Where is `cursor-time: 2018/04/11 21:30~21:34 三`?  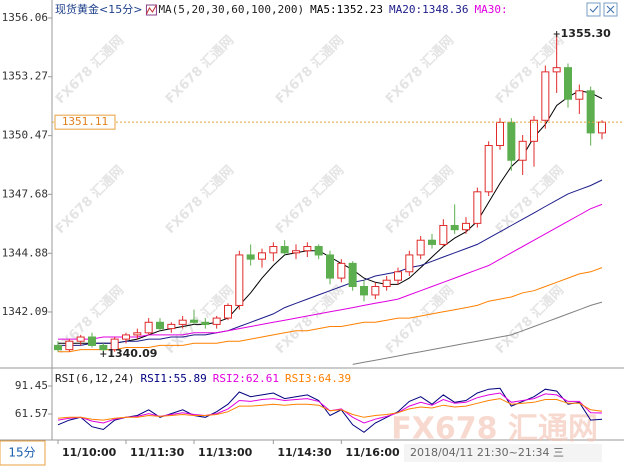 cursor-time: 2018/04/11 21:30~21:34 三 is located at coordinates (487, 452).